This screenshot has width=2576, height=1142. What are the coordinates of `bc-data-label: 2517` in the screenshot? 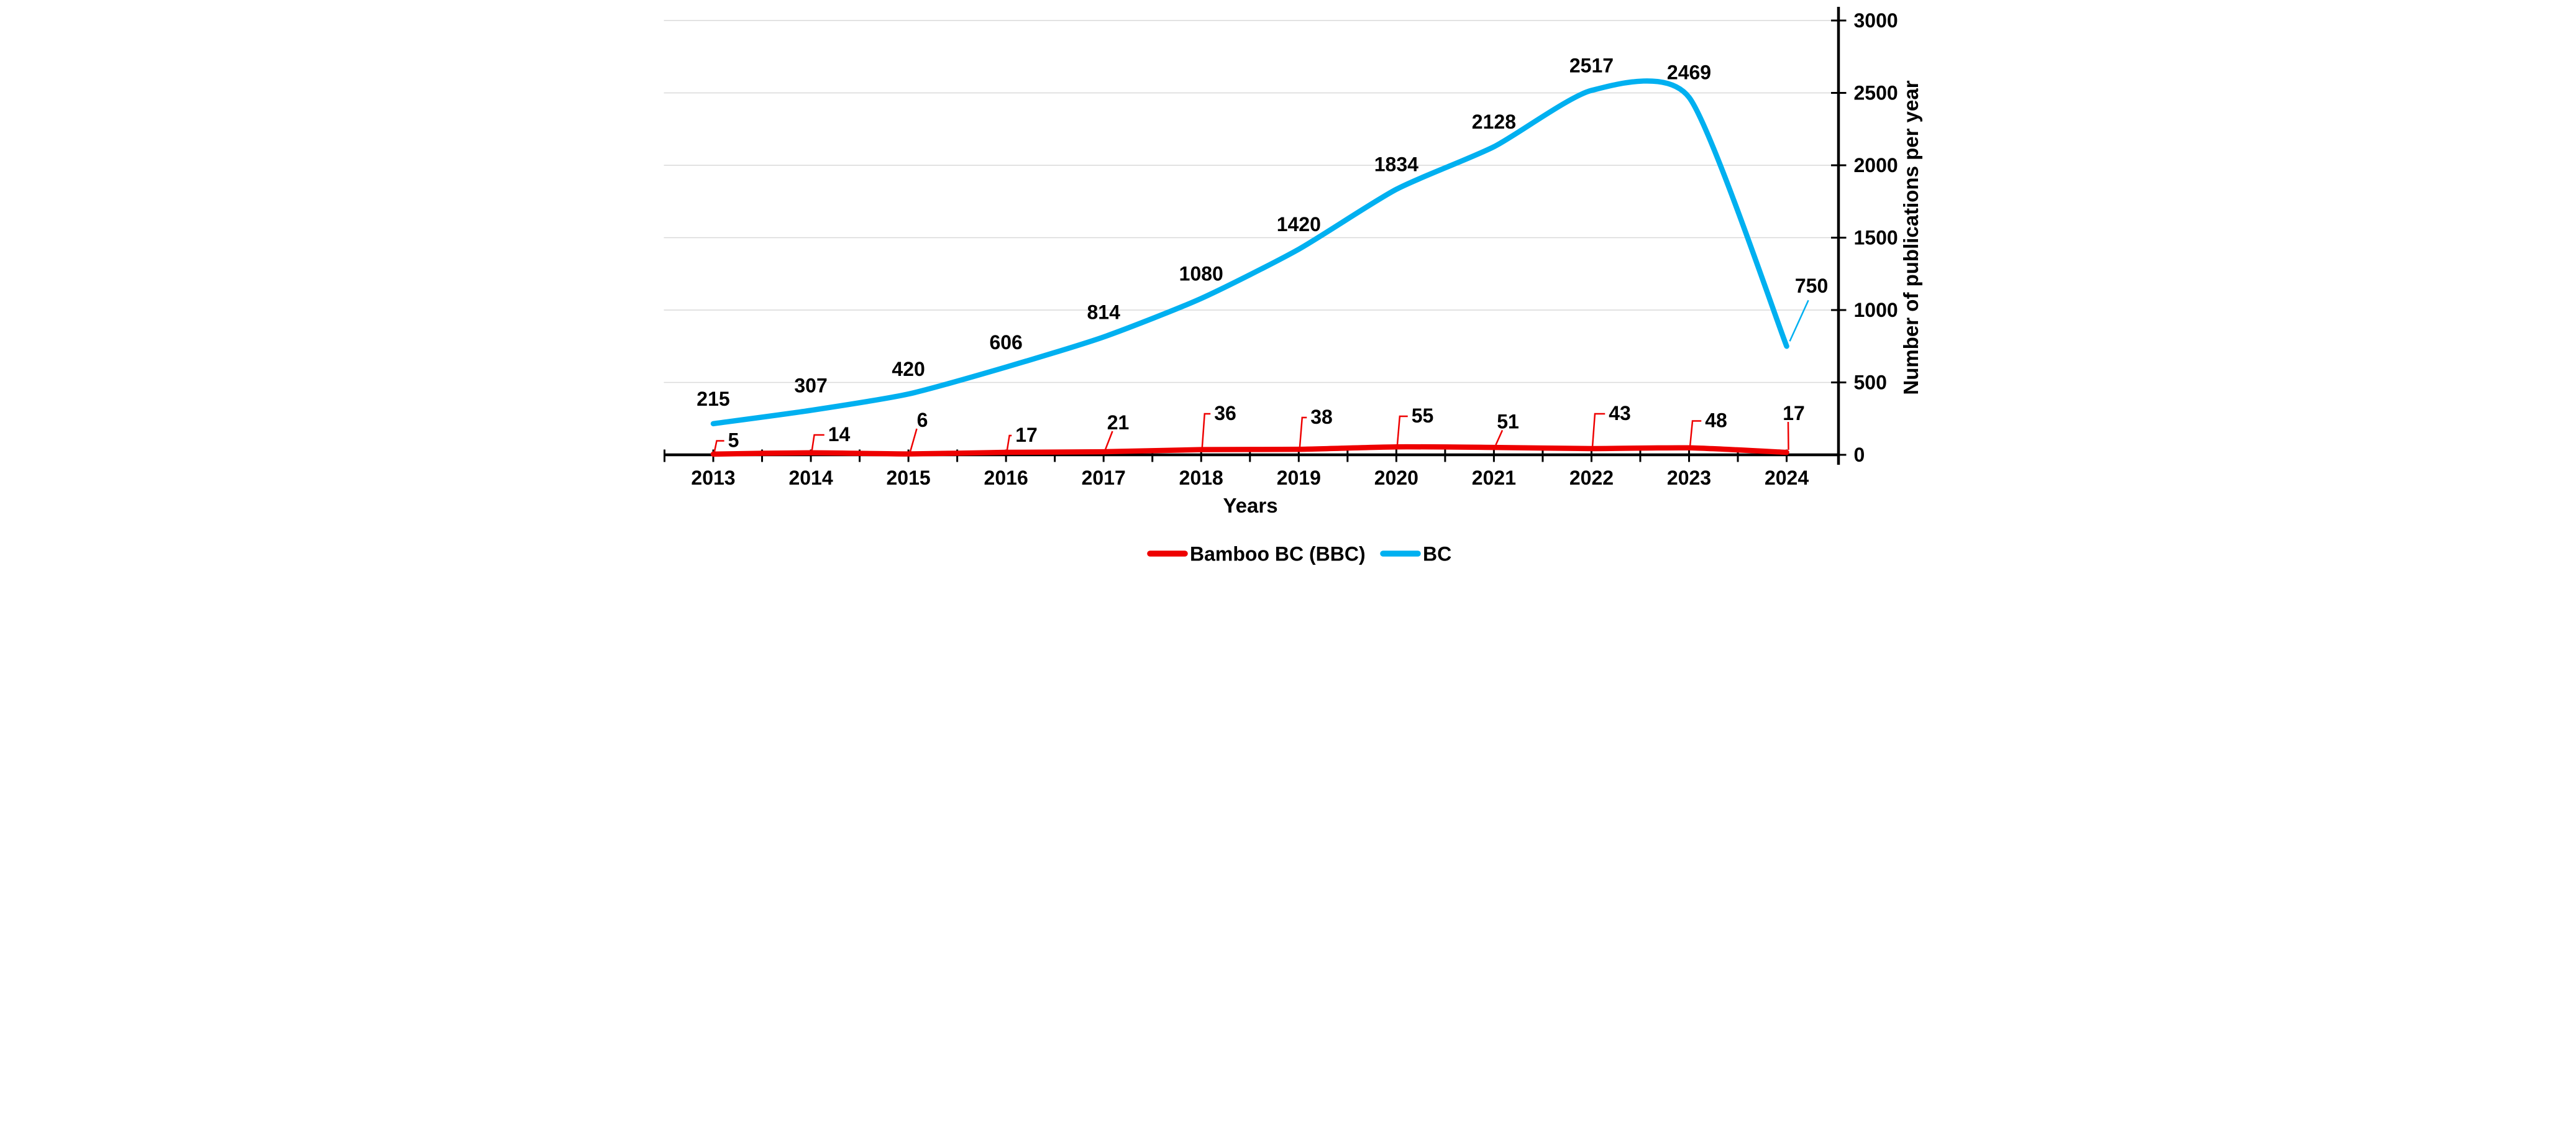 It's located at (1591, 66).